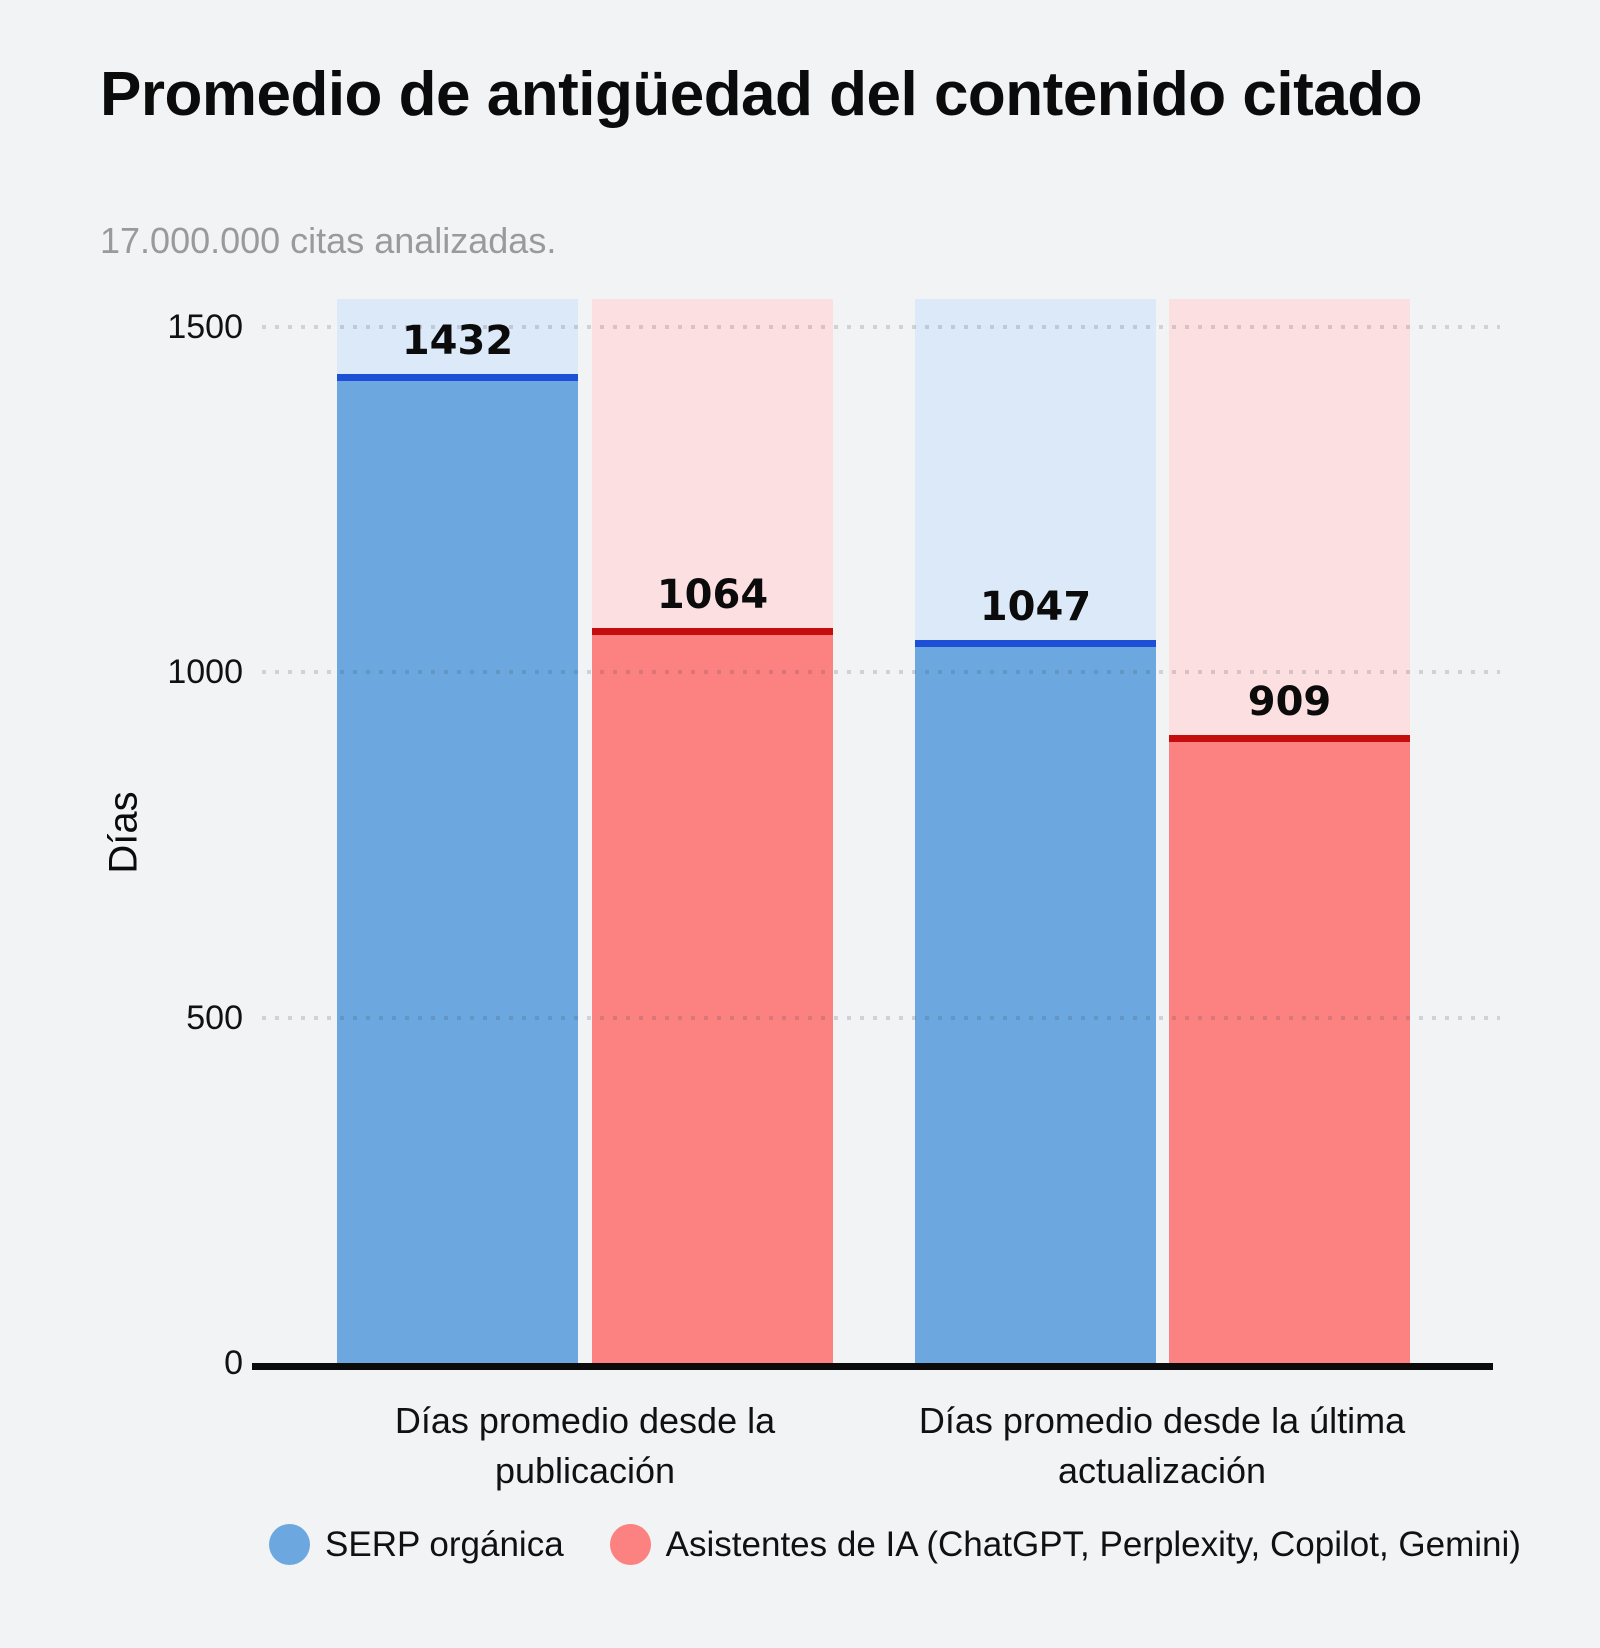 The height and width of the screenshot is (1648, 1600). Describe the element at coordinates (585, 1446) in the screenshot. I see `x-category-label-1: Días promedio desde la publicación` at that location.